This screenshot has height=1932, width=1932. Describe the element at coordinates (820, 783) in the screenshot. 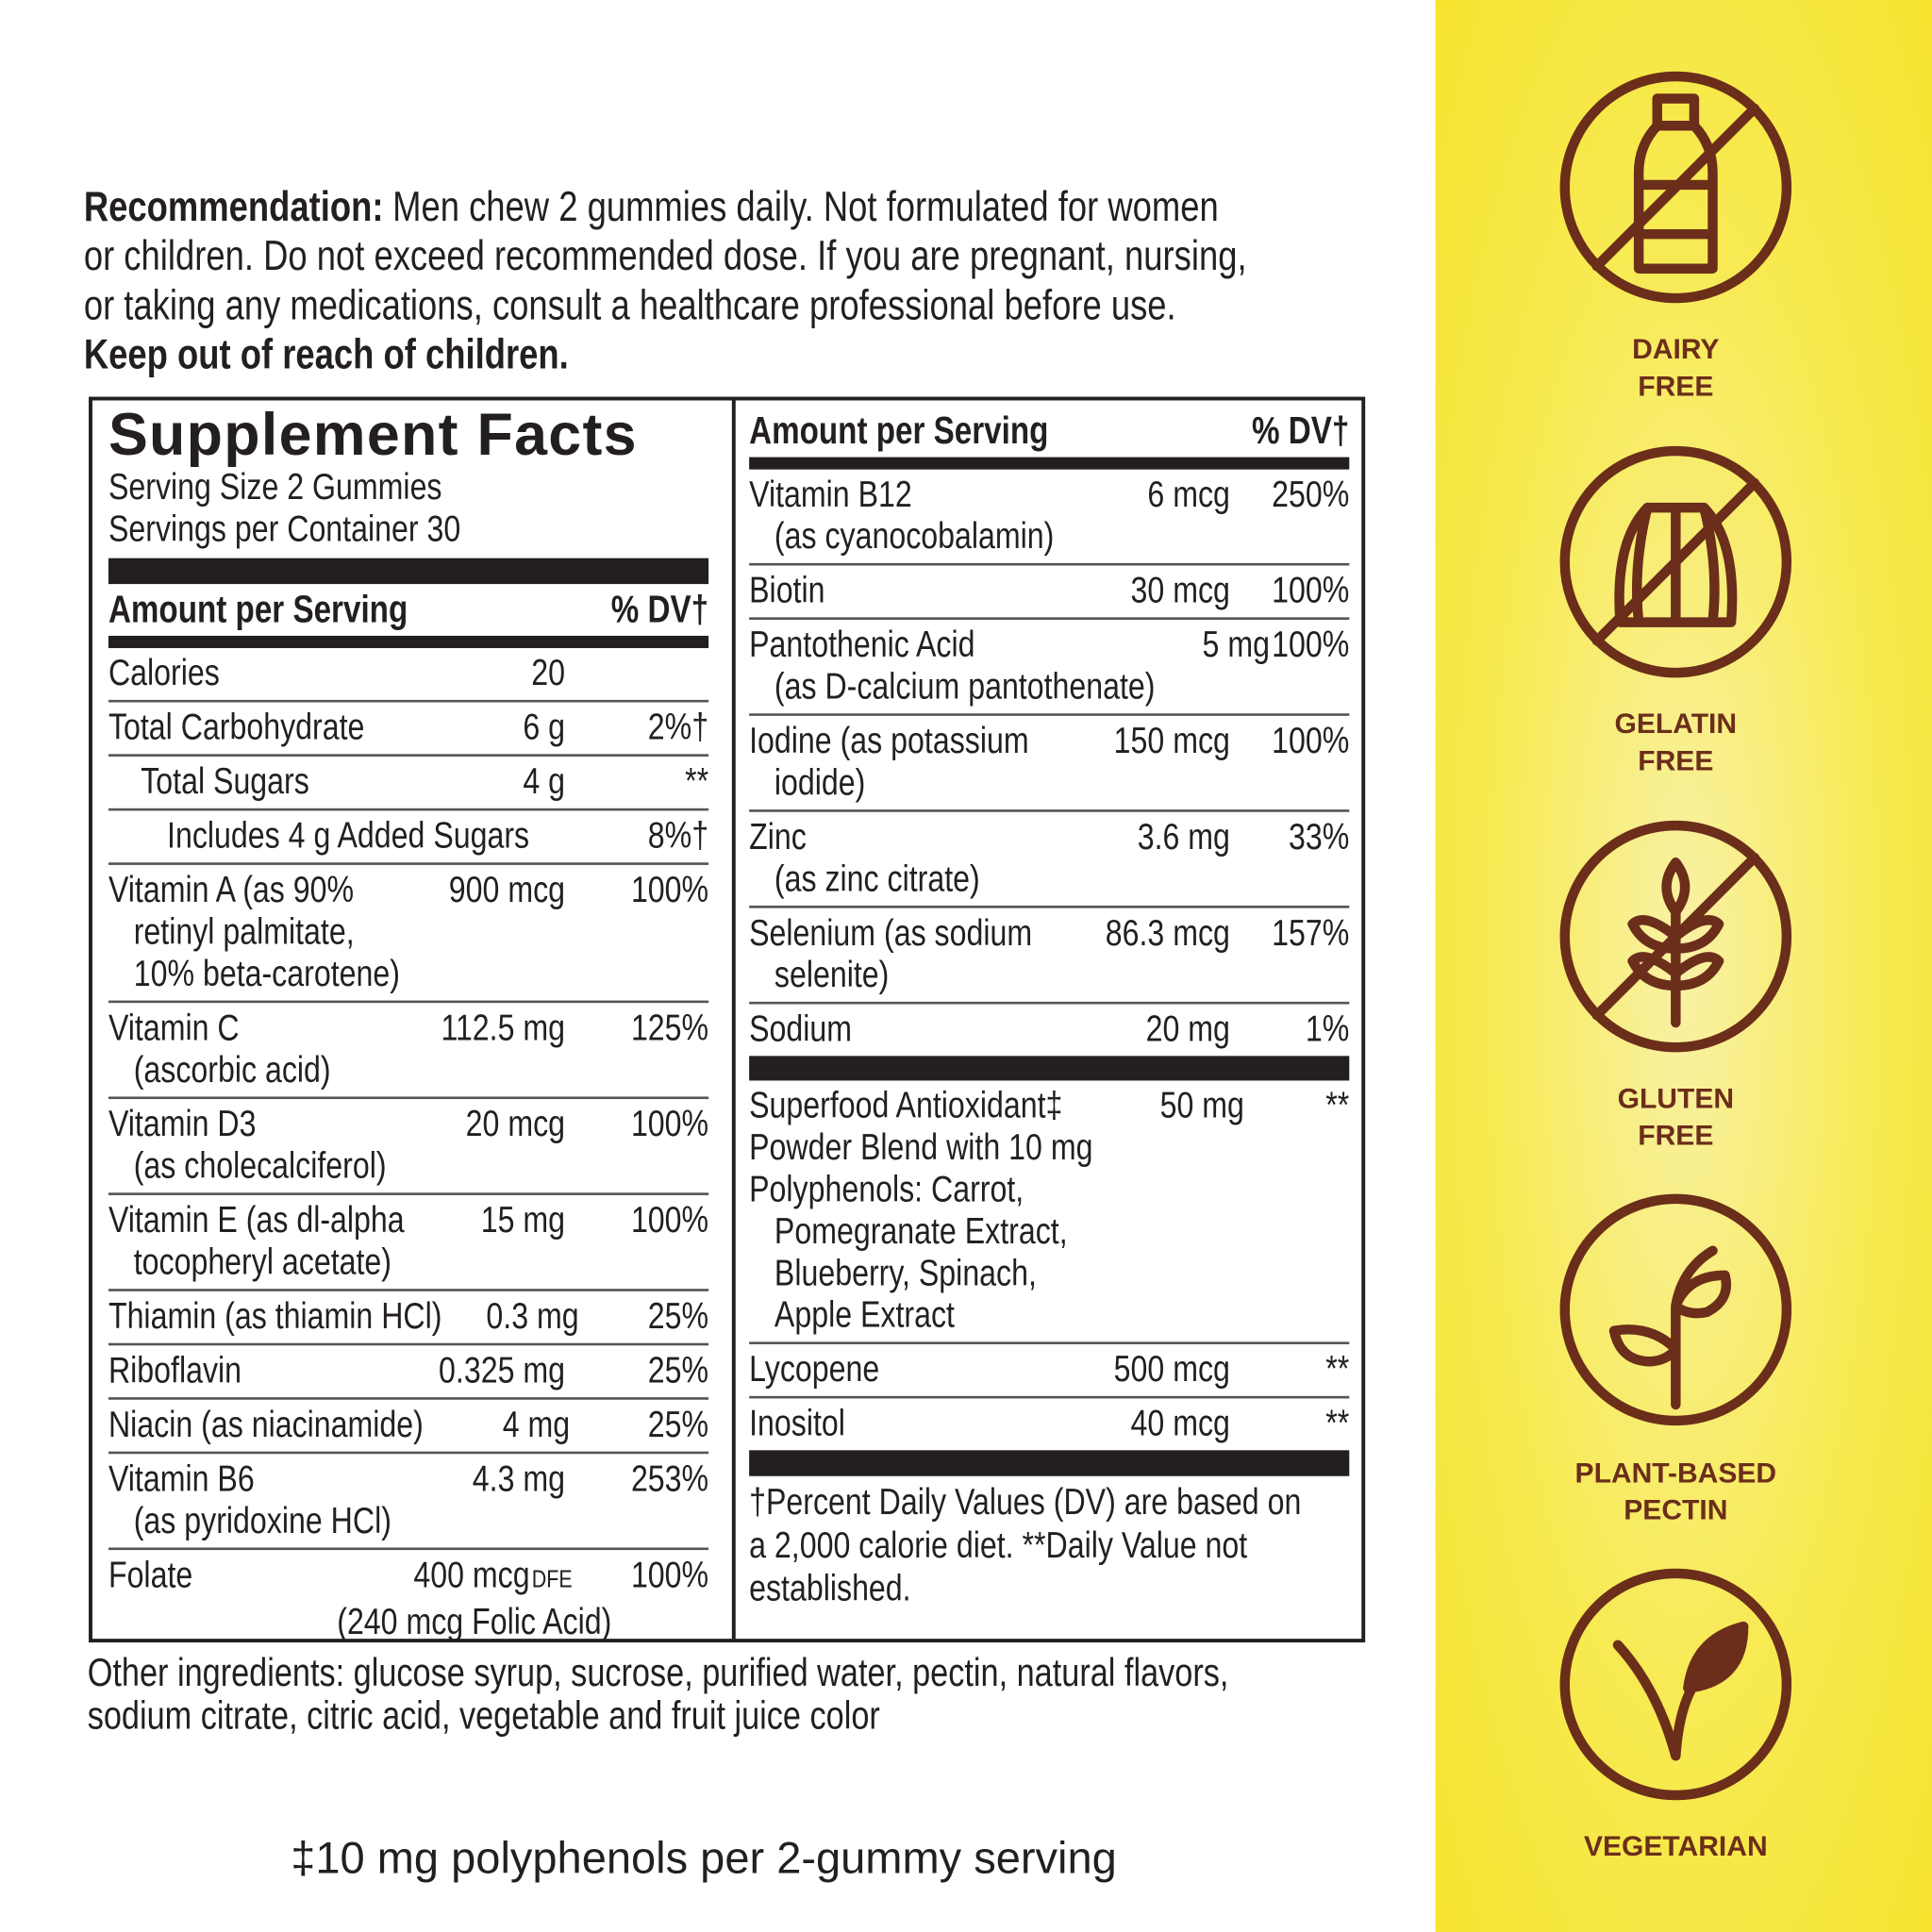

I see `name-line: iodide)` at that location.